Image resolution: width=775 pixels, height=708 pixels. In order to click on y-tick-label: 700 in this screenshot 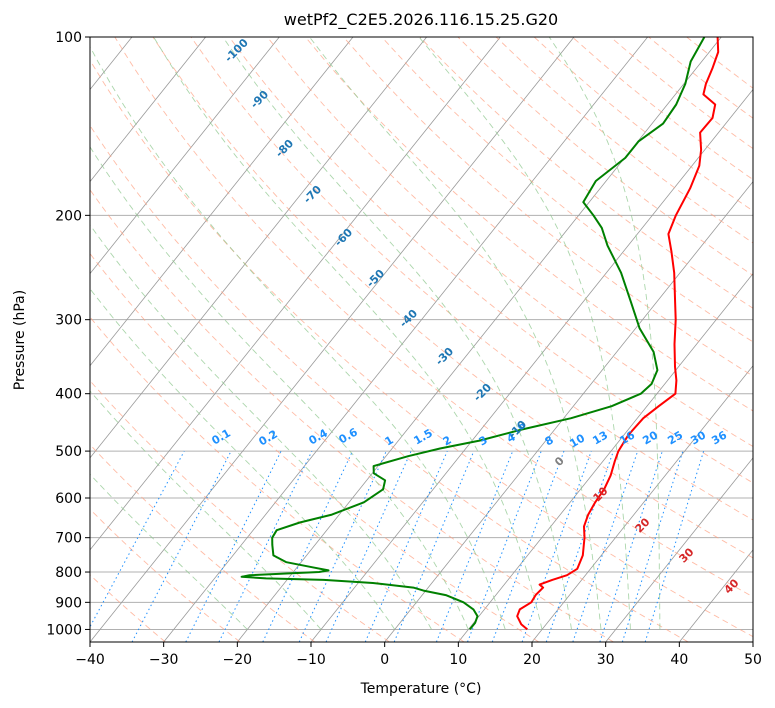, I will do `click(68, 539)`.